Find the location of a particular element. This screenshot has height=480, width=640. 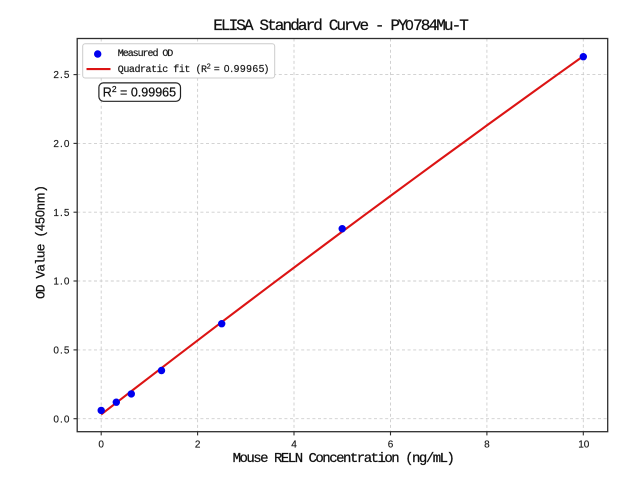

svg-text: 6 is located at coordinates (391, 444).